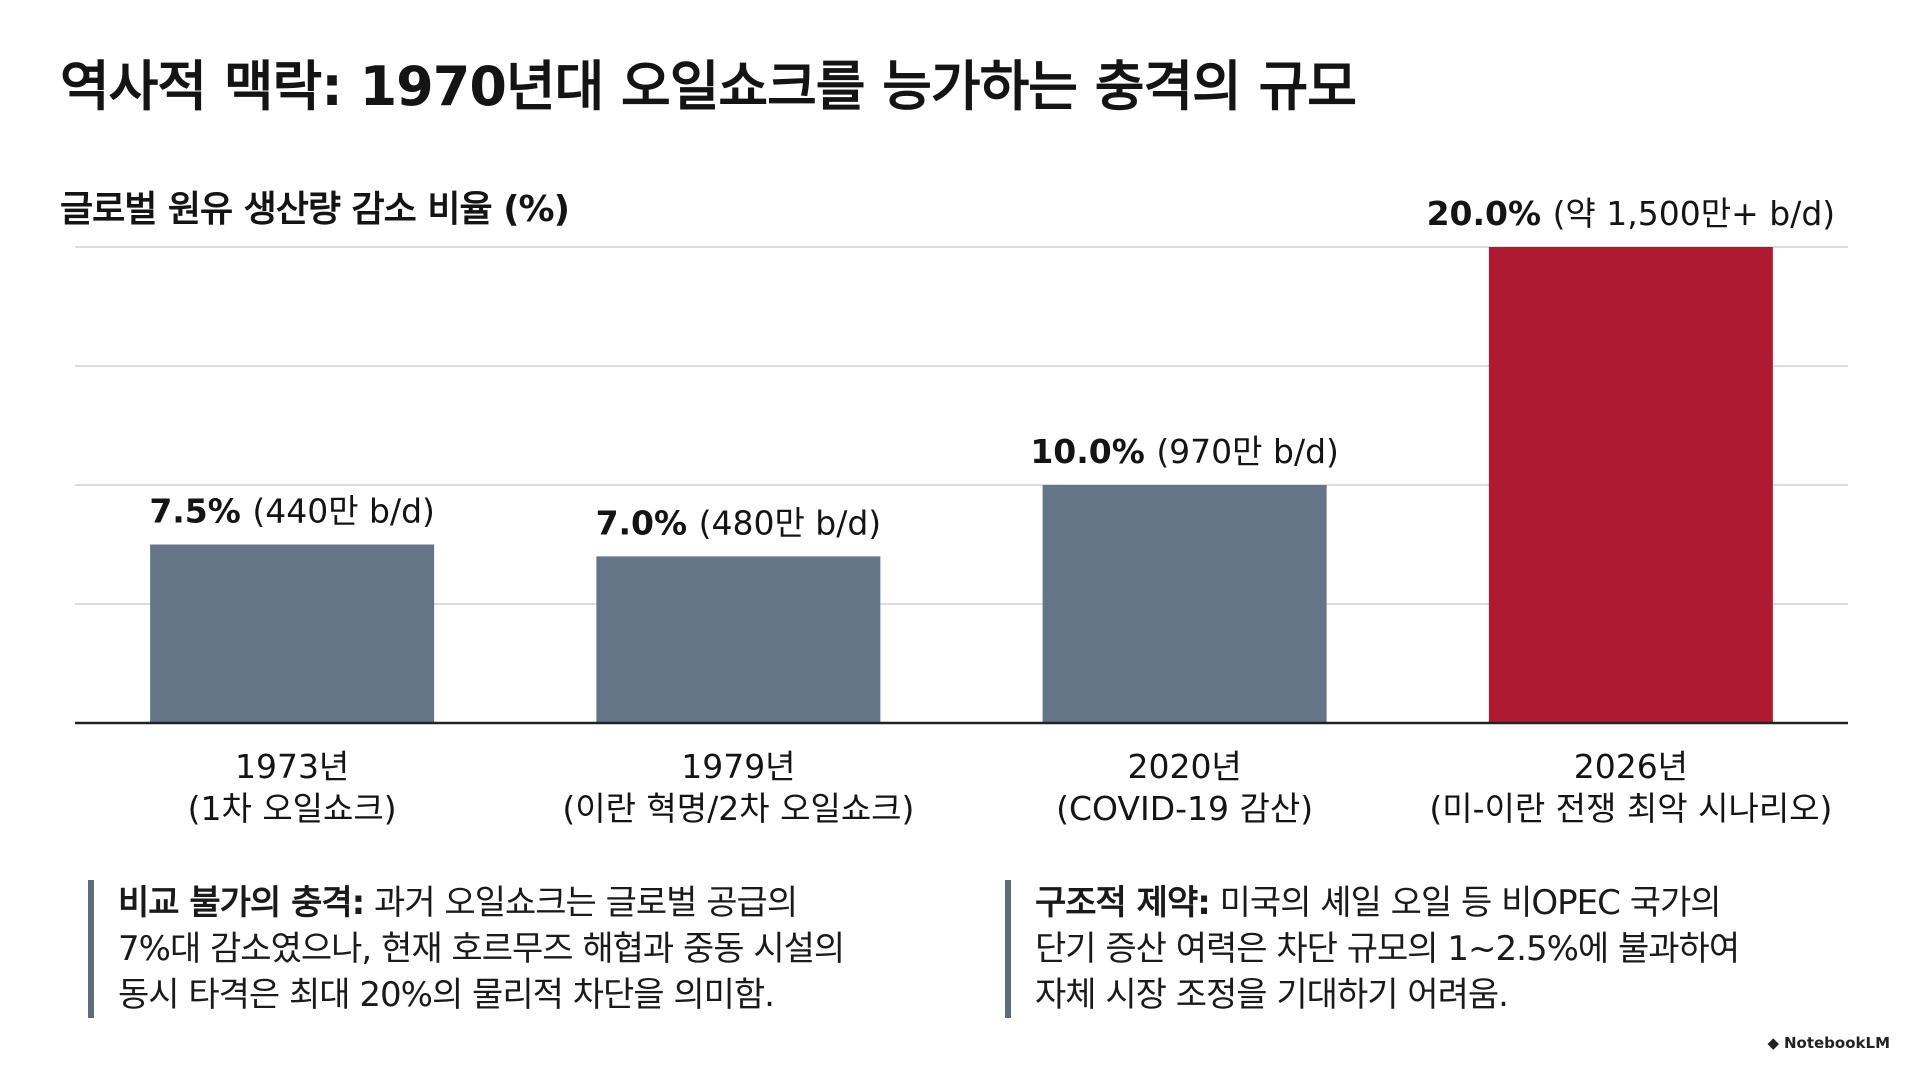 This screenshot has width=1920, height=1072. I want to click on watermark: ◆ NotebookLM, so click(1828, 1043).